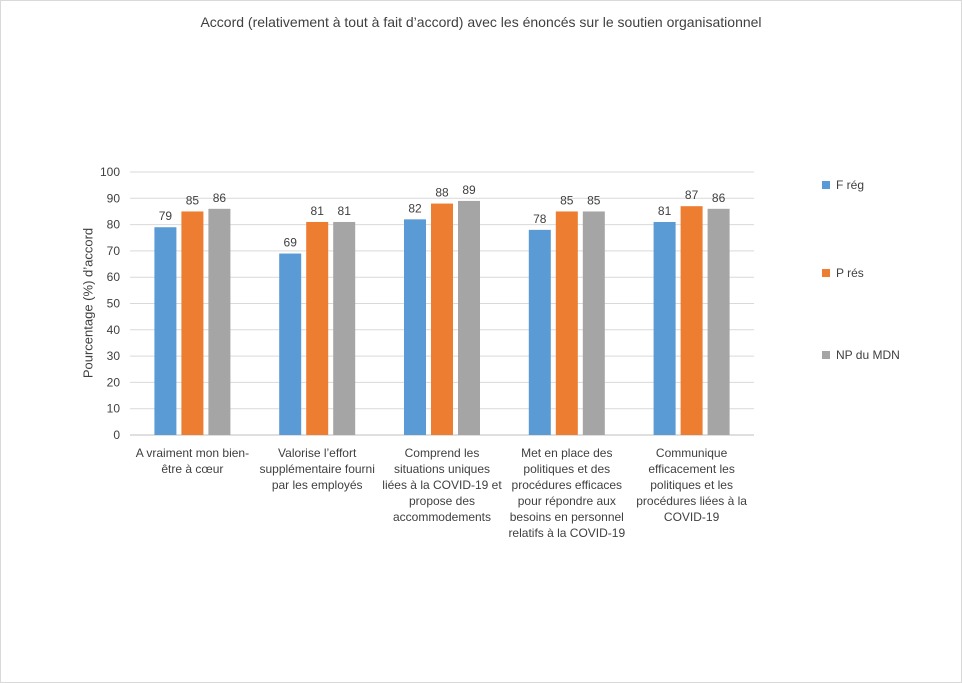  What do you see at coordinates (691, 453) in the screenshot?
I see `x-tick-label-line: Communique` at bounding box center [691, 453].